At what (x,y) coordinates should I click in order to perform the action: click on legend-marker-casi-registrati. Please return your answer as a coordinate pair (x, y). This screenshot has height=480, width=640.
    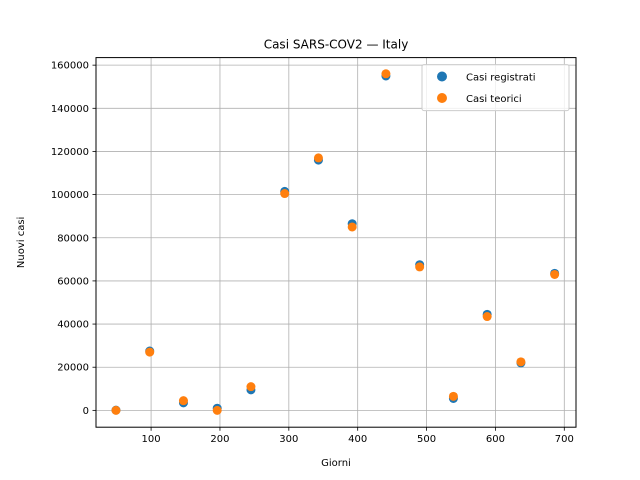
    Looking at the image, I should click on (442, 76).